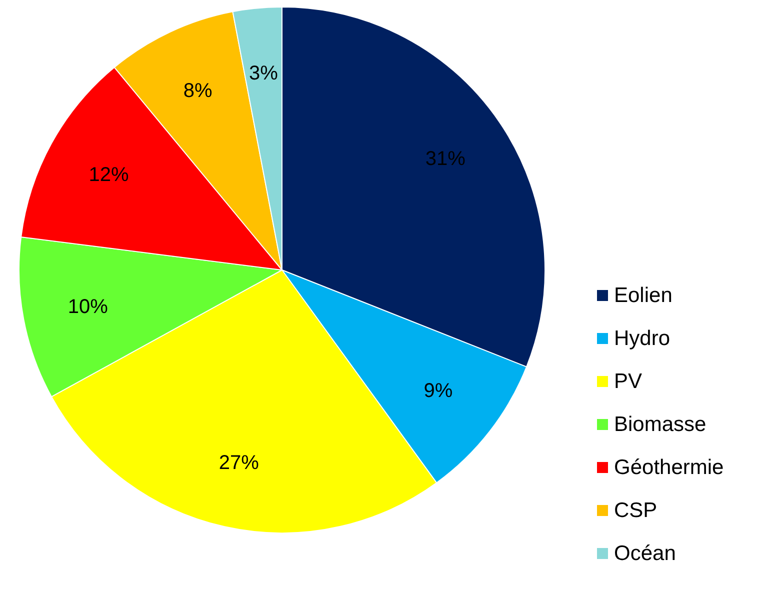 The image size is (764, 590). Describe the element at coordinates (628, 381) in the screenshot. I see `legend-label: PV` at that location.